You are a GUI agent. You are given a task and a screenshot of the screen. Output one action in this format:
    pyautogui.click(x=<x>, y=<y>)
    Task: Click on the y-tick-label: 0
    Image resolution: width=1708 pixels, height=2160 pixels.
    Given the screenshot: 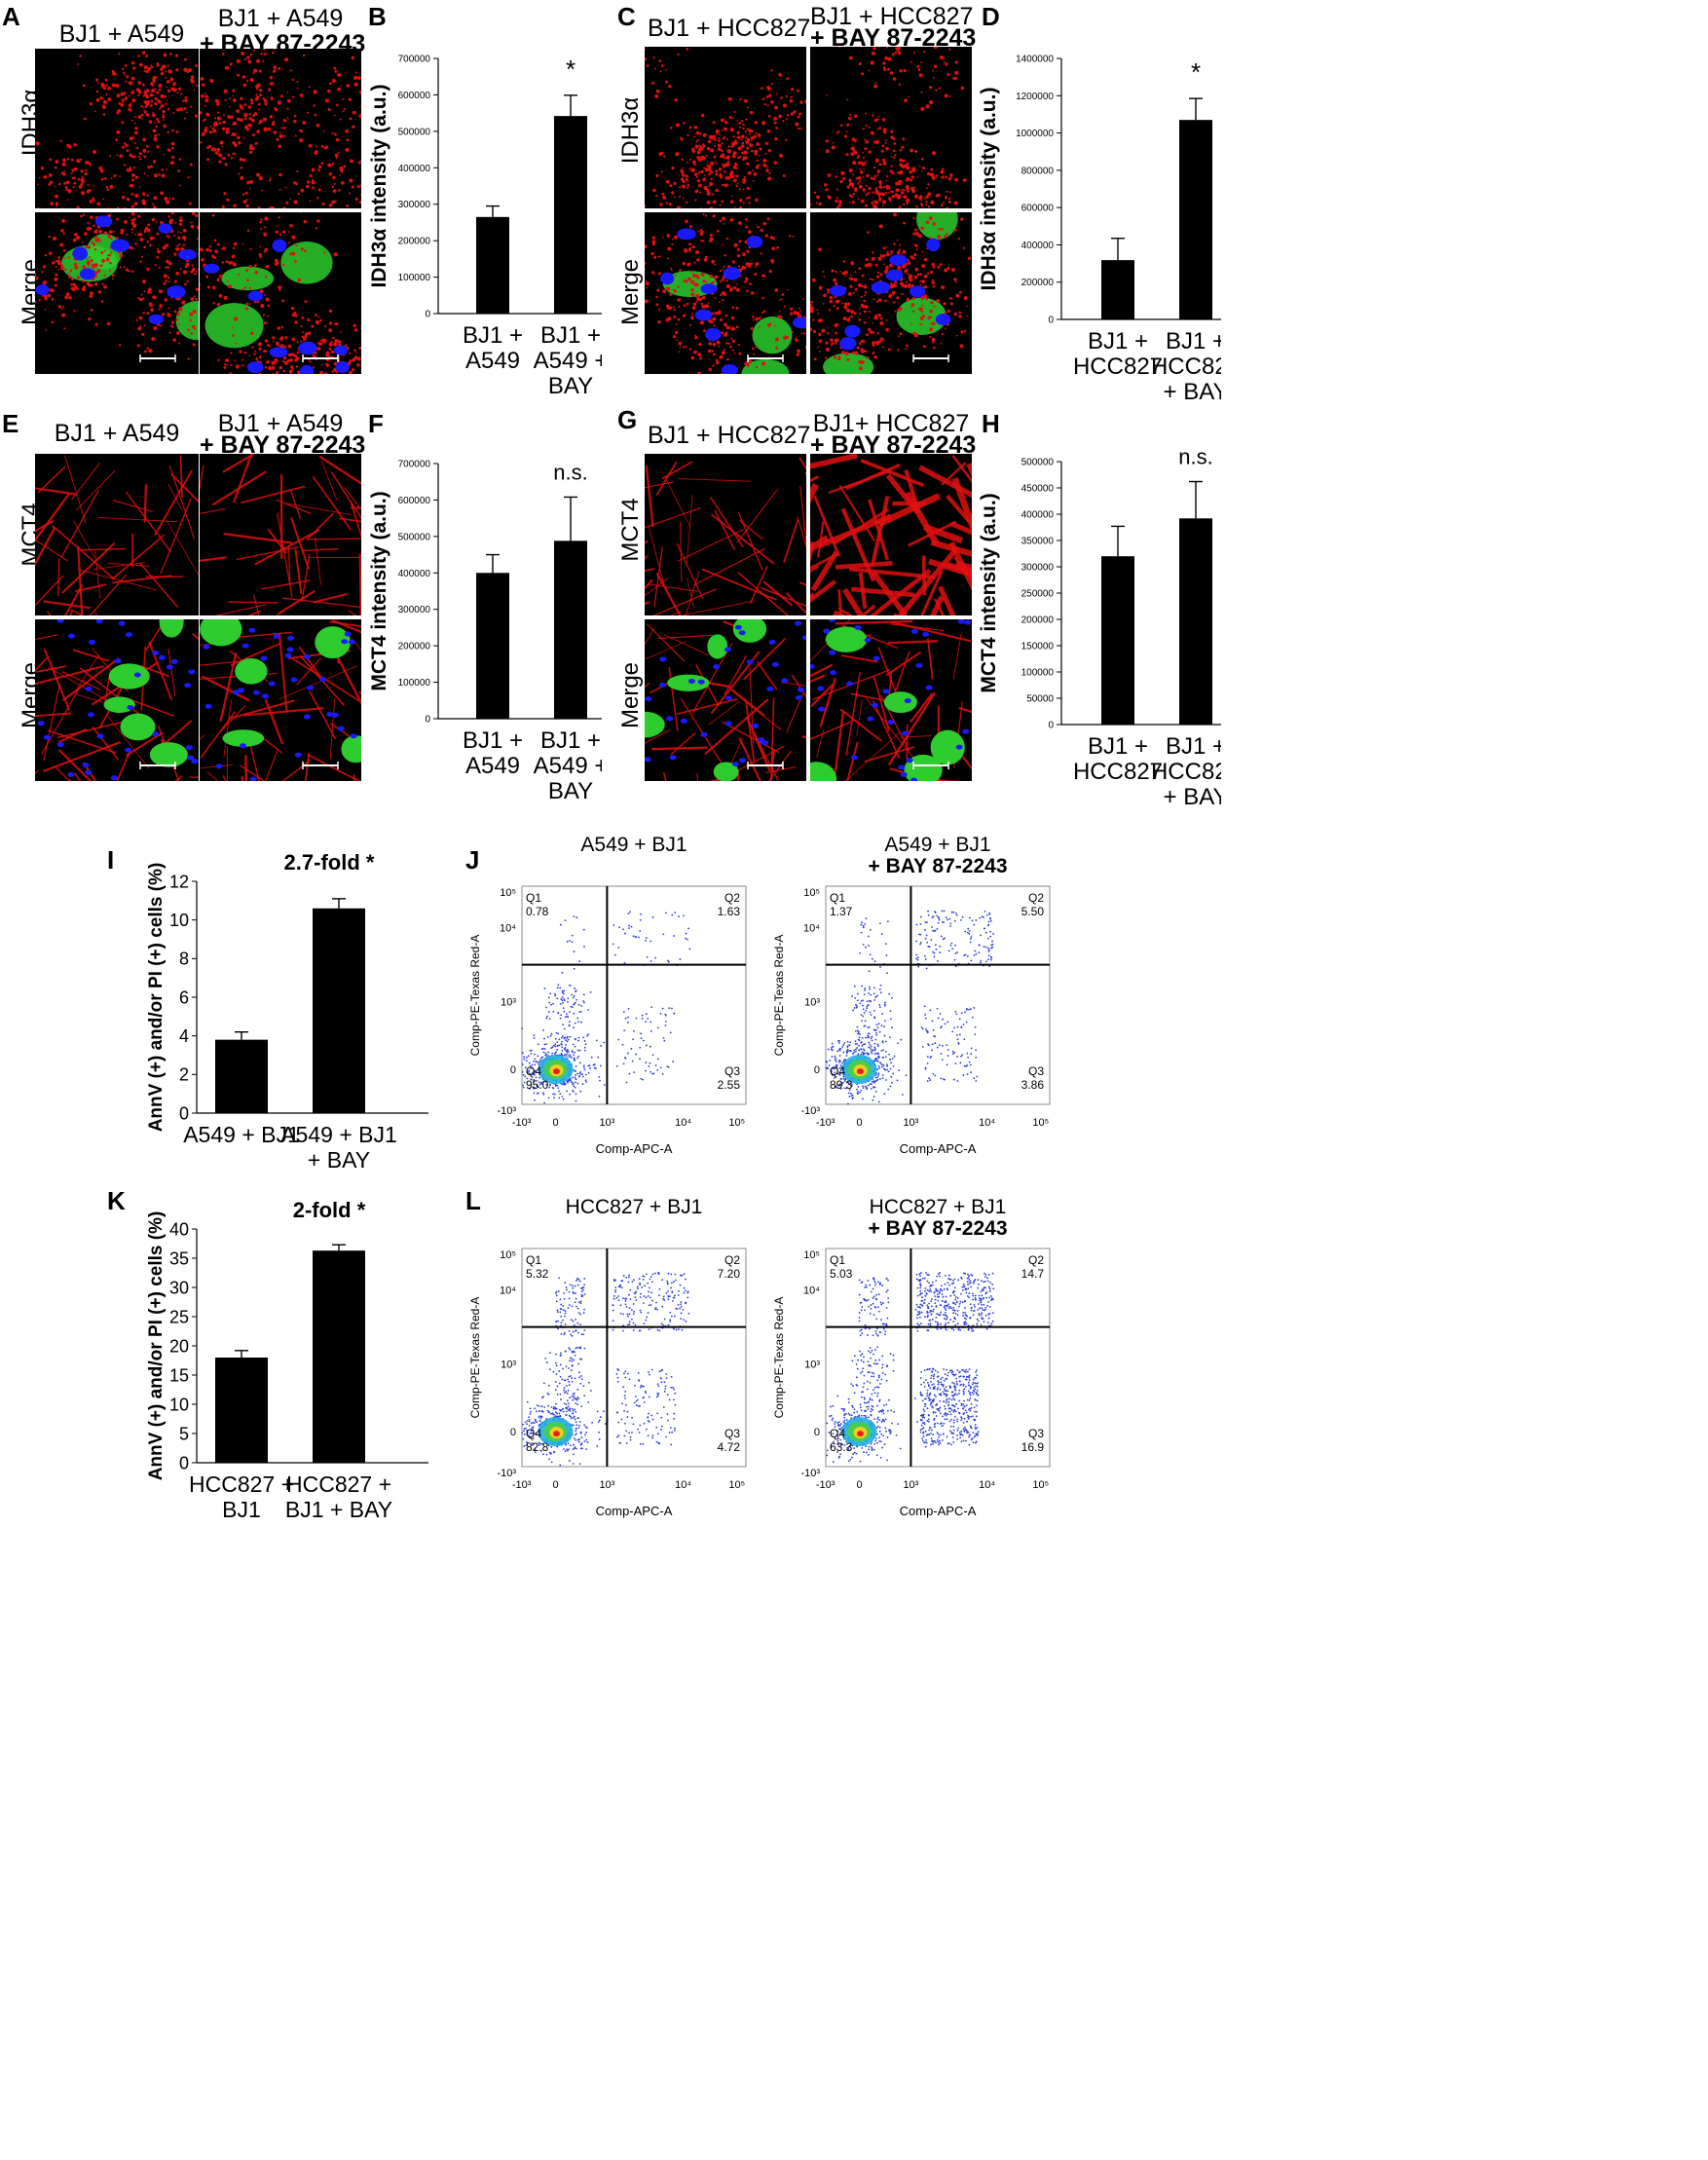 What is the action you would take?
    pyautogui.click(x=513, y=1432)
    